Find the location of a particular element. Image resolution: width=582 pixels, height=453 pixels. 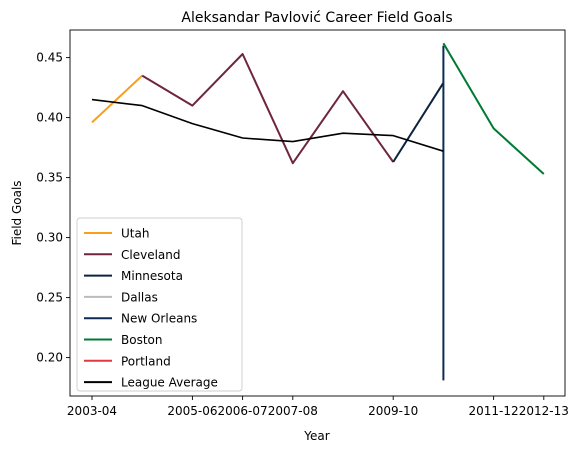

series-line-utah is located at coordinates (117, 99).